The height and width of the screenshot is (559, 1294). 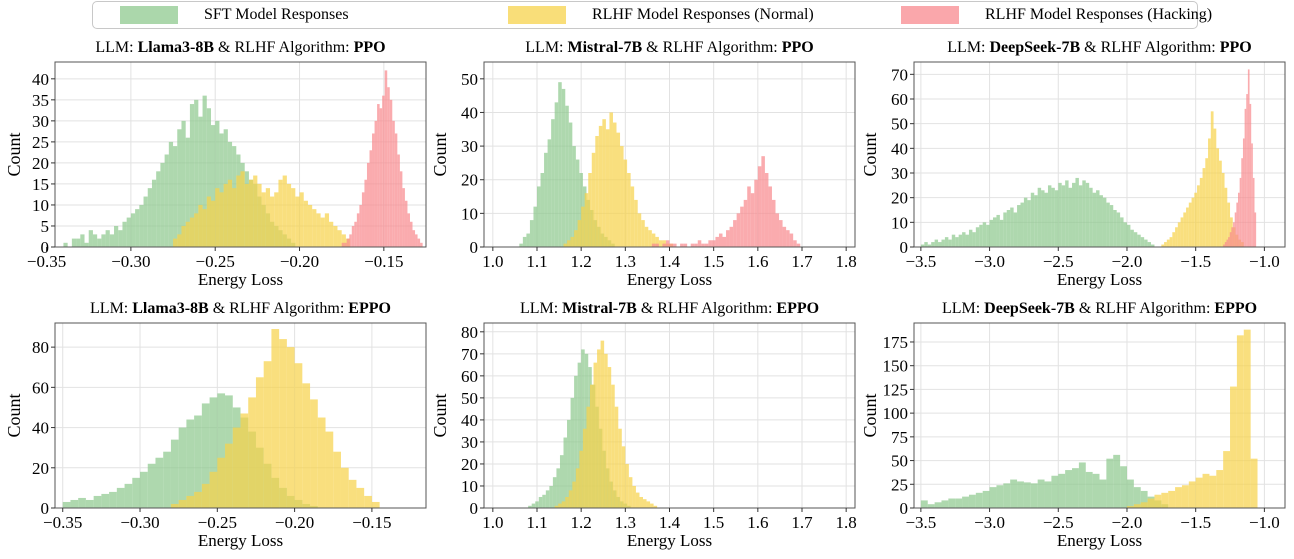 I want to click on x-tick-label: 1.7, so click(x=802, y=261).